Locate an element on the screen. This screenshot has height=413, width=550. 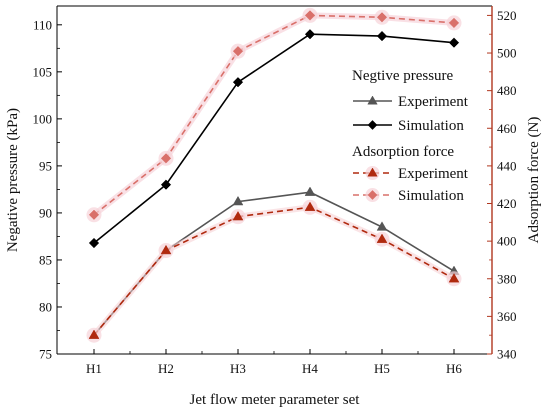
x-axis-title: Jet flow meter parameter set is located at coordinates (275, 400).